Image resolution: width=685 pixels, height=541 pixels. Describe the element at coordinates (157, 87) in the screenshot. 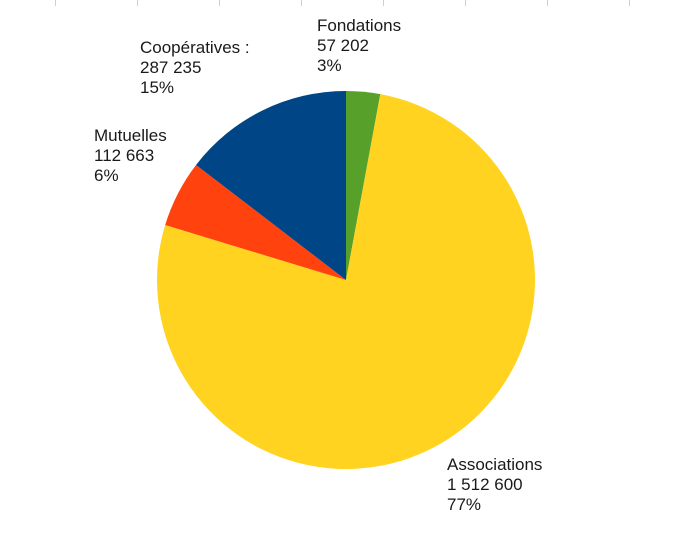

I see `slice-percent: 15%` at that location.